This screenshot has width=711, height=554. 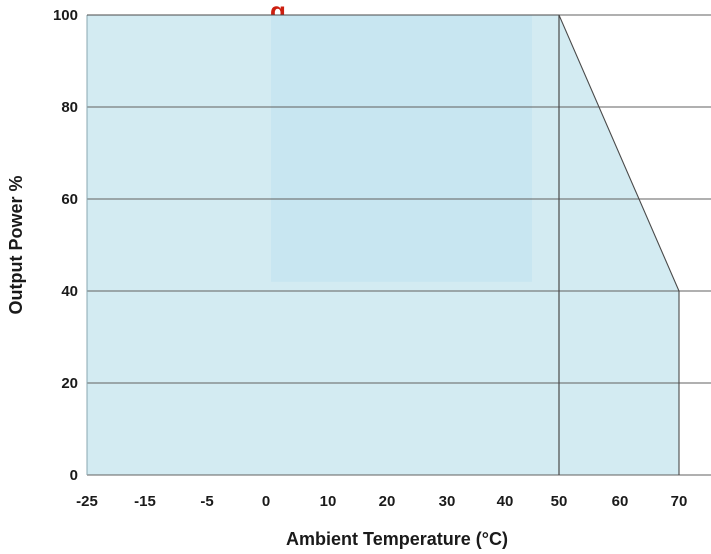 What do you see at coordinates (397, 539) in the screenshot?
I see `x-axis-label: Ambient Temperature (°C)` at bounding box center [397, 539].